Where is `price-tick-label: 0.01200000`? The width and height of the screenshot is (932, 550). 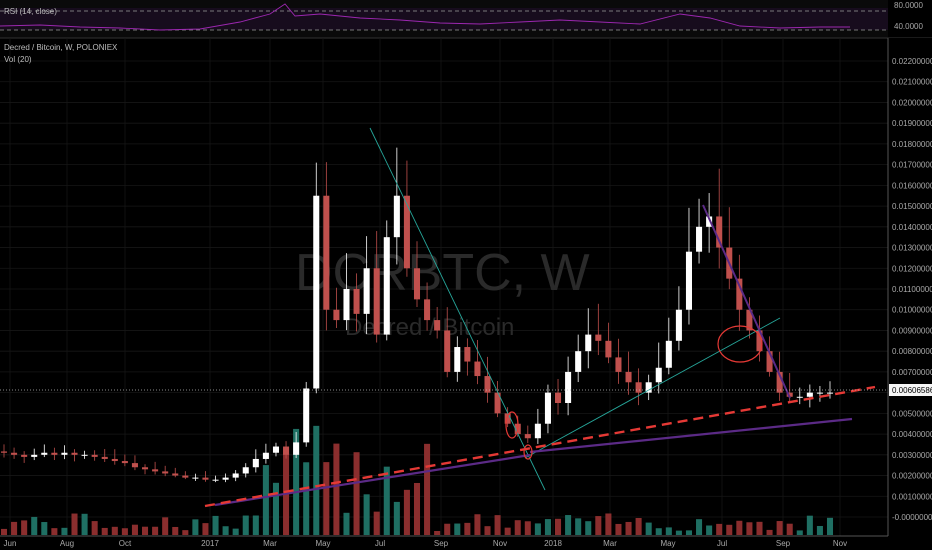 price-tick-label: 0.01200000 is located at coordinates (912, 268).